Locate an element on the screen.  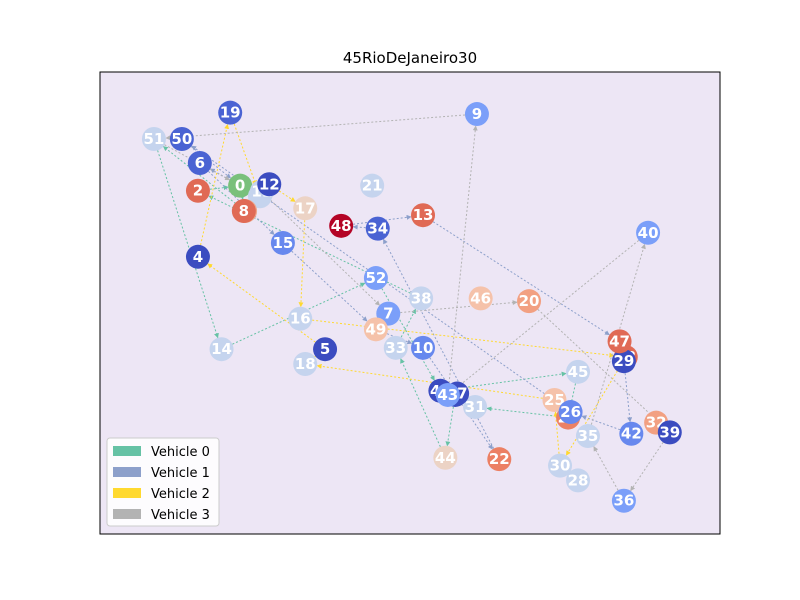
customer-node: 49 is located at coordinates (375, 329).